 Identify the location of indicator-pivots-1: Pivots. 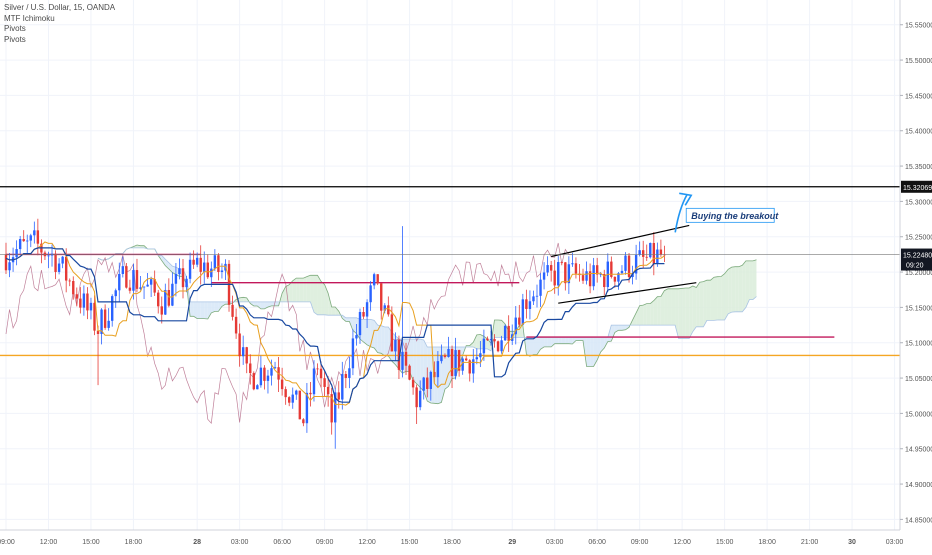
(15, 28).